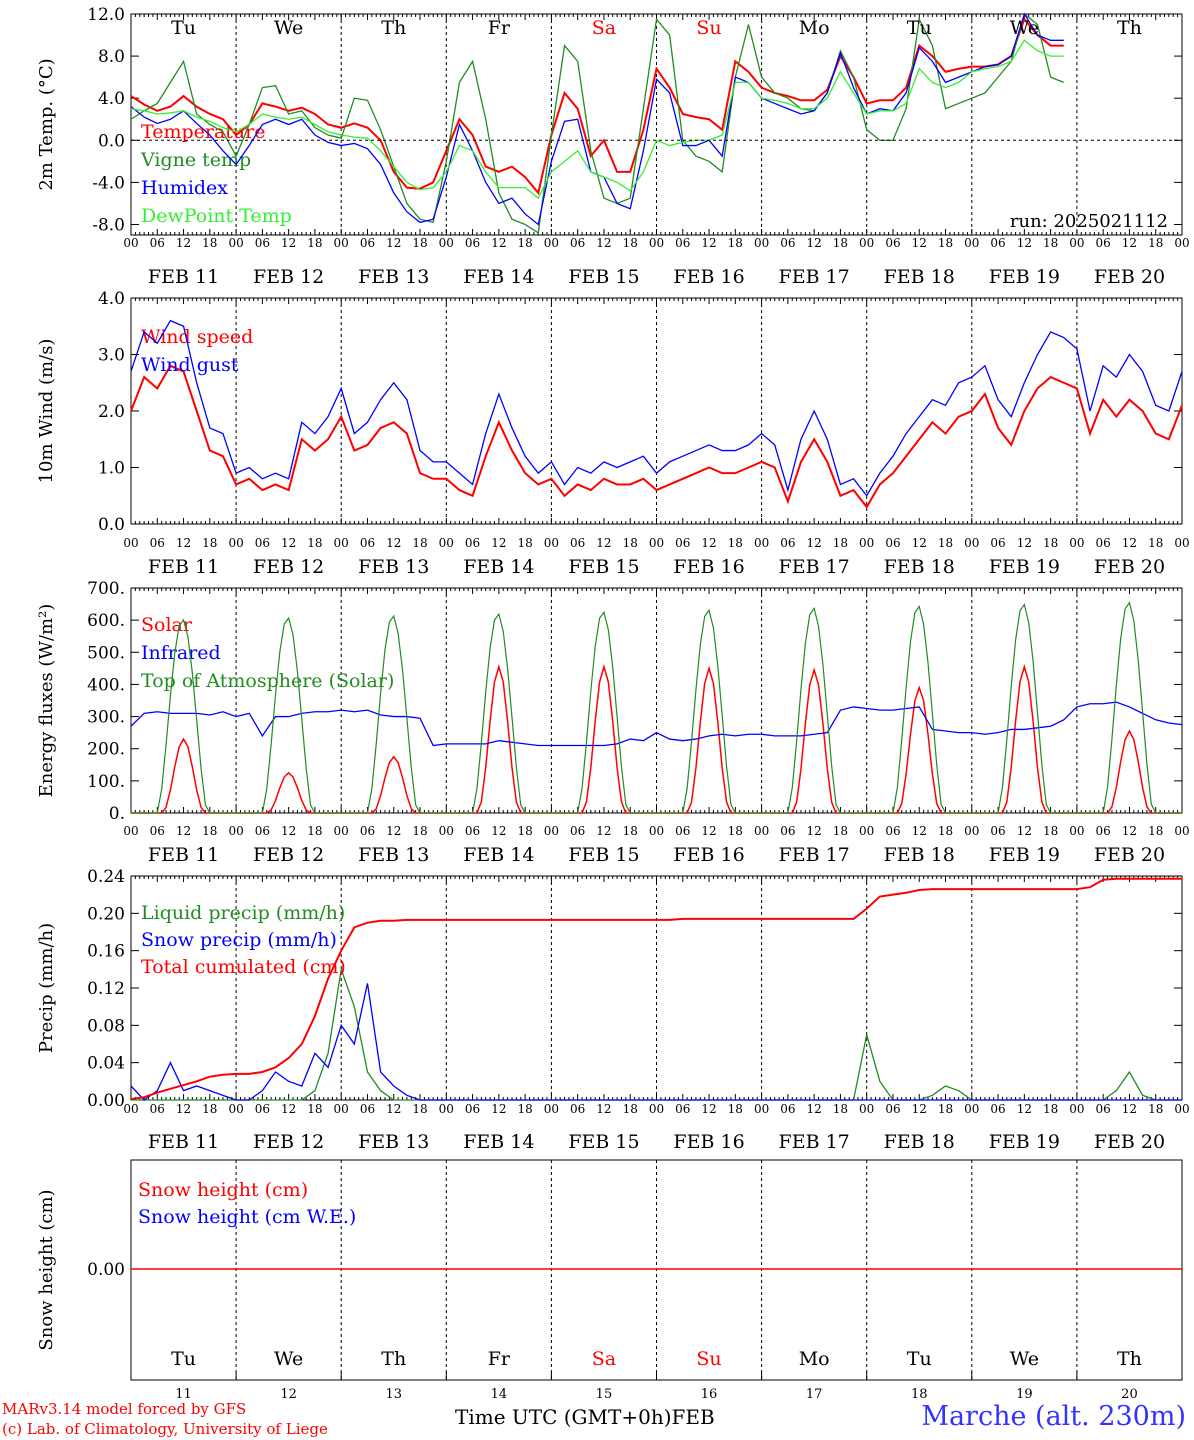 The width and height of the screenshot is (1194, 1440). What do you see at coordinates (111, 141) in the screenshot?
I see `y-tick-label: 0.0` at bounding box center [111, 141].